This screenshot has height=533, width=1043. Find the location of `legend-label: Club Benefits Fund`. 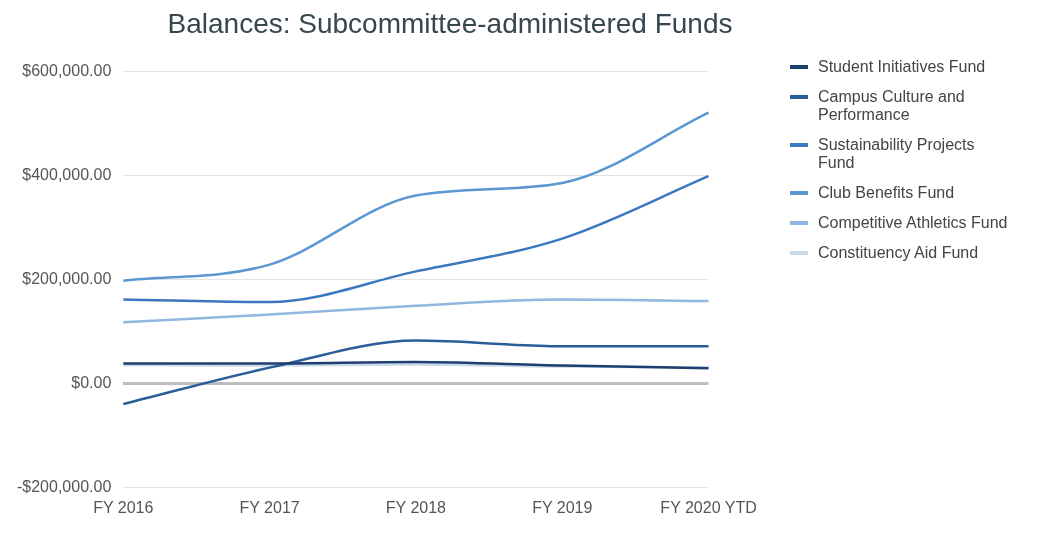

legend-label: Club Benefits Fund is located at coordinates (886, 193).